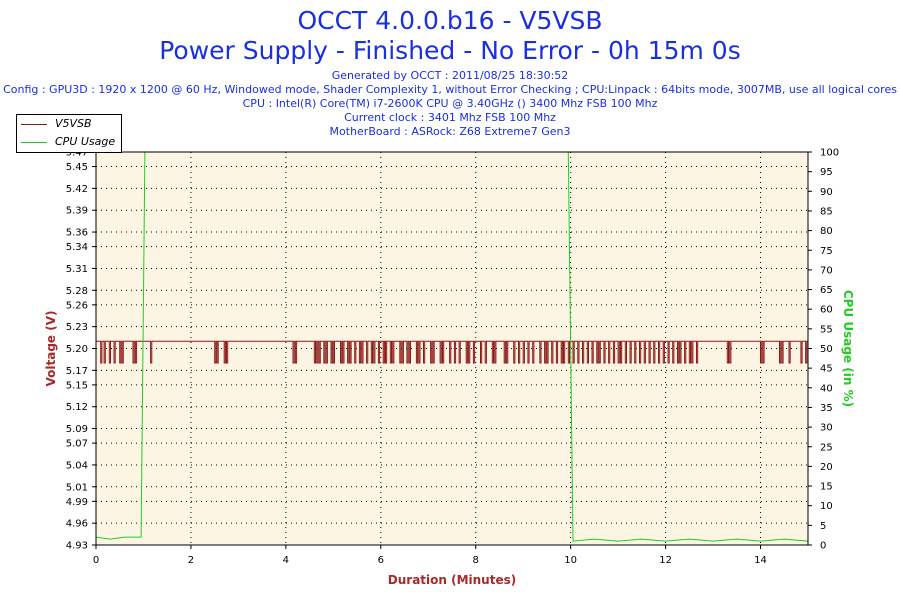 The width and height of the screenshot is (900, 600). What do you see at coordinates (665, 560) in the screenshot?
I see `x-tick-label: 12` at bounding box center [665, 560].